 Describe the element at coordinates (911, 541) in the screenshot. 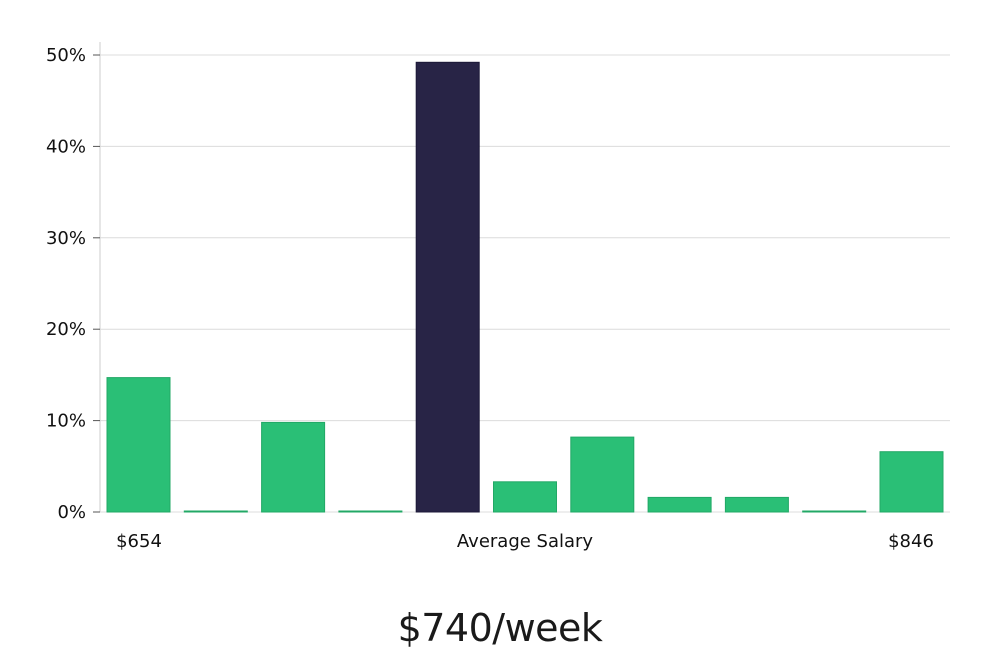

I see `x-label-max: $846` at that location.